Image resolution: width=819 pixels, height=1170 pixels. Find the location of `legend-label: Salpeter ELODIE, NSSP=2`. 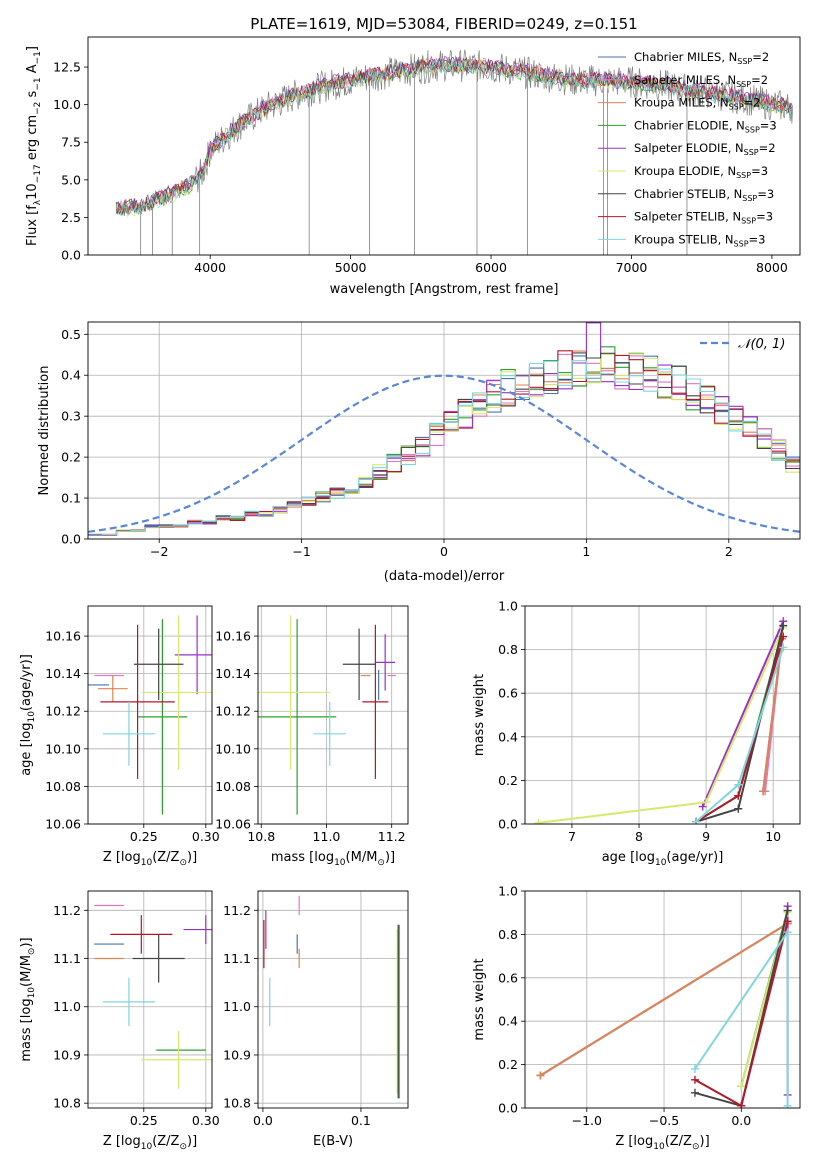

legend-label: Salpeter ELODIE, NSSP=2 is located at coordinates (705, 149).